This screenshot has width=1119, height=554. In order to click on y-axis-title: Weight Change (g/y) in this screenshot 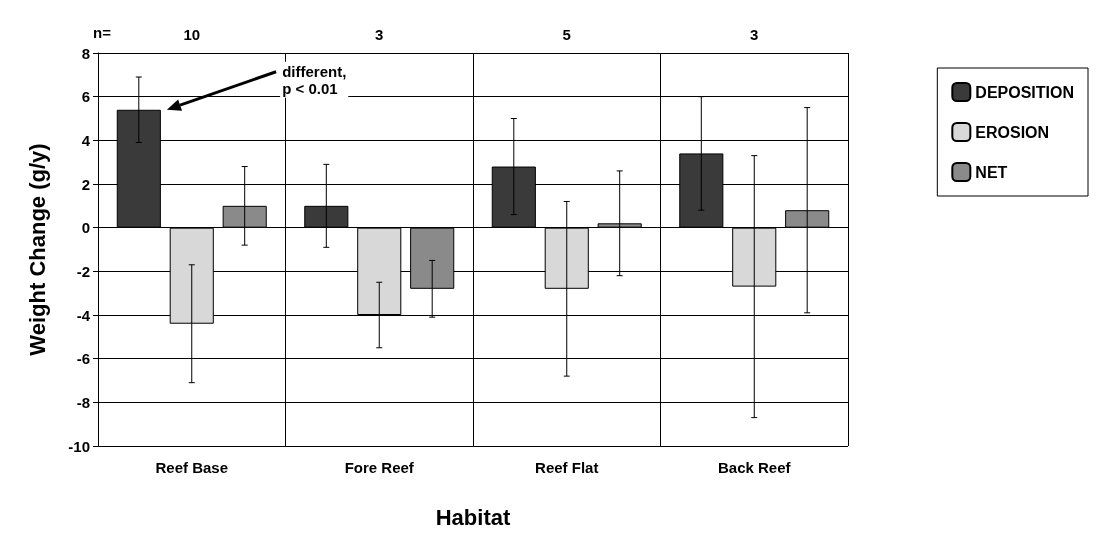, I will do `click(37, 249)`.